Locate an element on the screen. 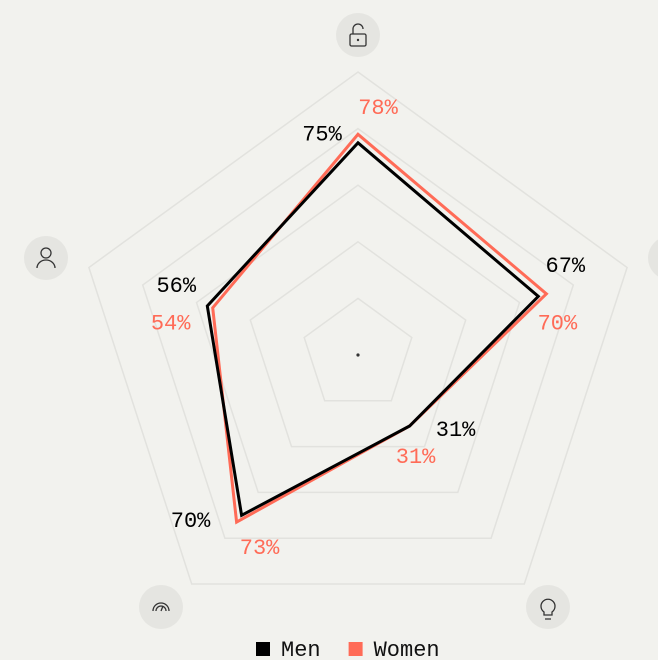  data-label: 75% is located at coordinates (322, 135).